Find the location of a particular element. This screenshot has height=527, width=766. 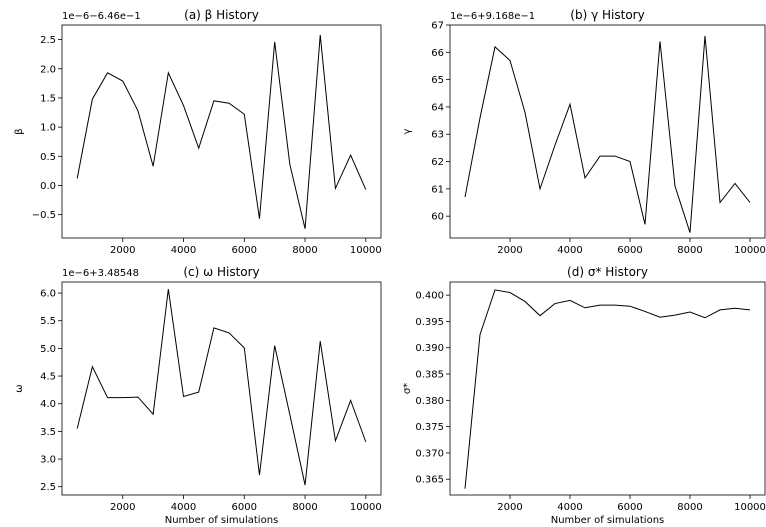

y-tick-label-beta-1: 0.0 is located at coordinates (48, 186).